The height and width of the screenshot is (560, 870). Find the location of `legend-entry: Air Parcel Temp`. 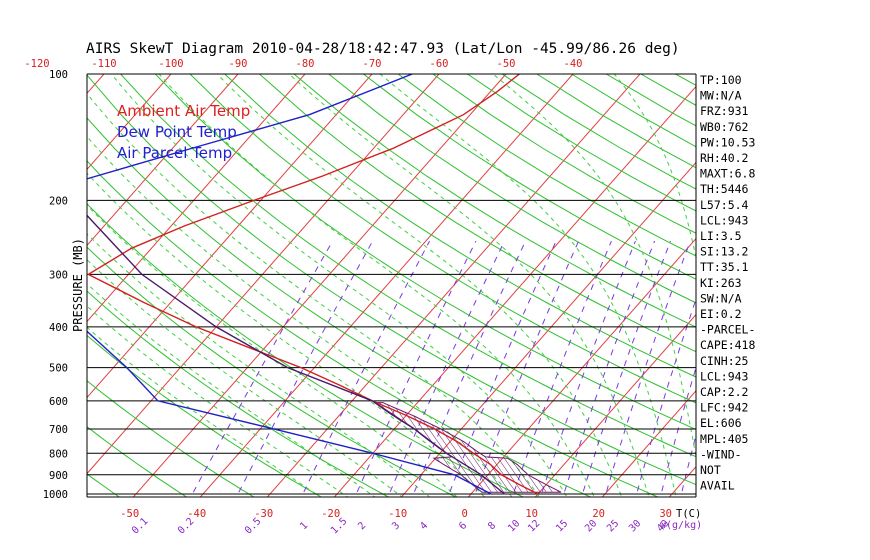

legend-entry: Air Parcel Temp is located at coordinates (174, 153).